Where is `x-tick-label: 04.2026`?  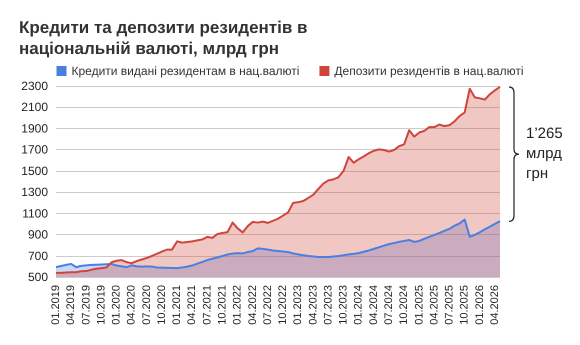
x-tick-label: 04.2026 is located at coordinates (494, 305).